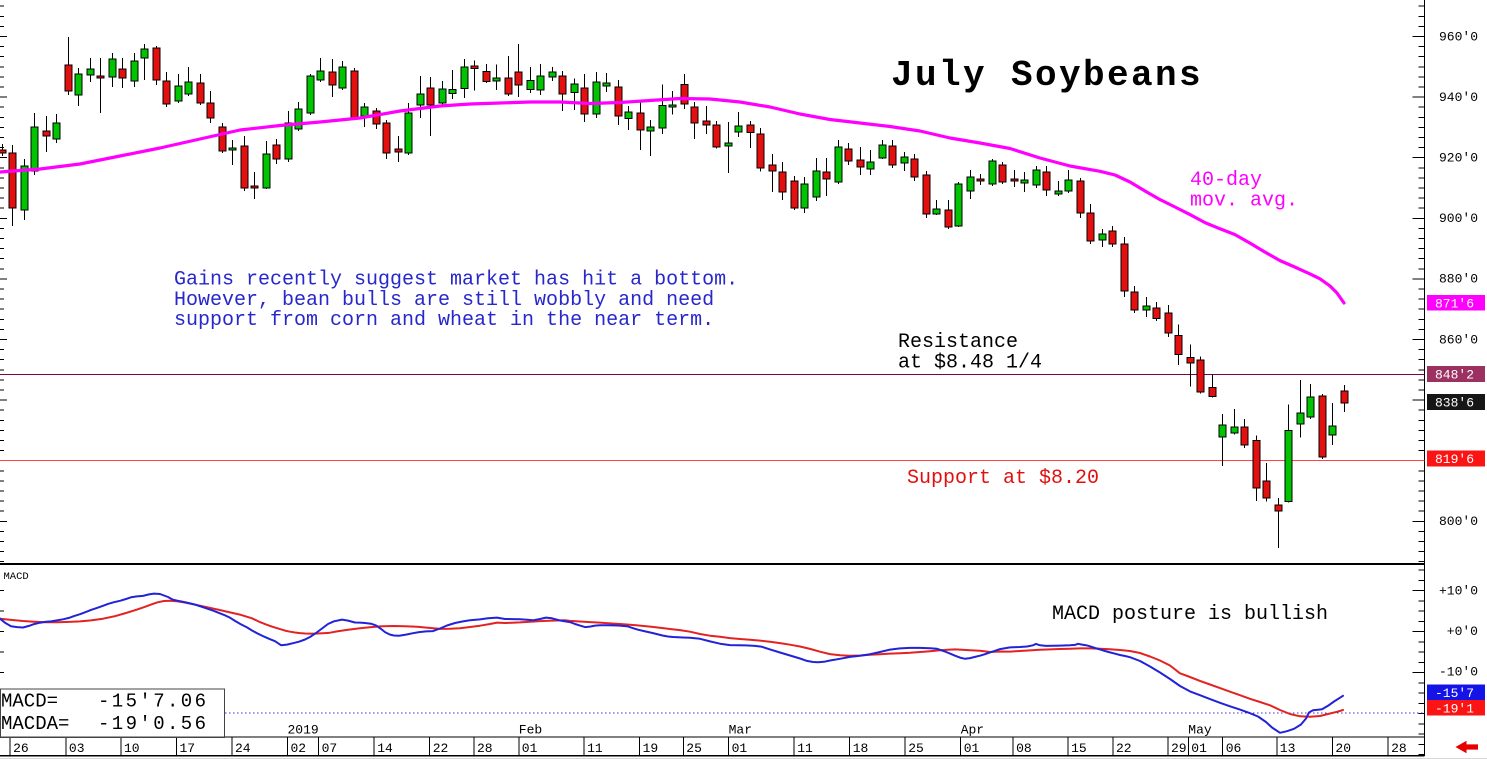  I want to click on svg-text: MACD=, so click(29, 702).